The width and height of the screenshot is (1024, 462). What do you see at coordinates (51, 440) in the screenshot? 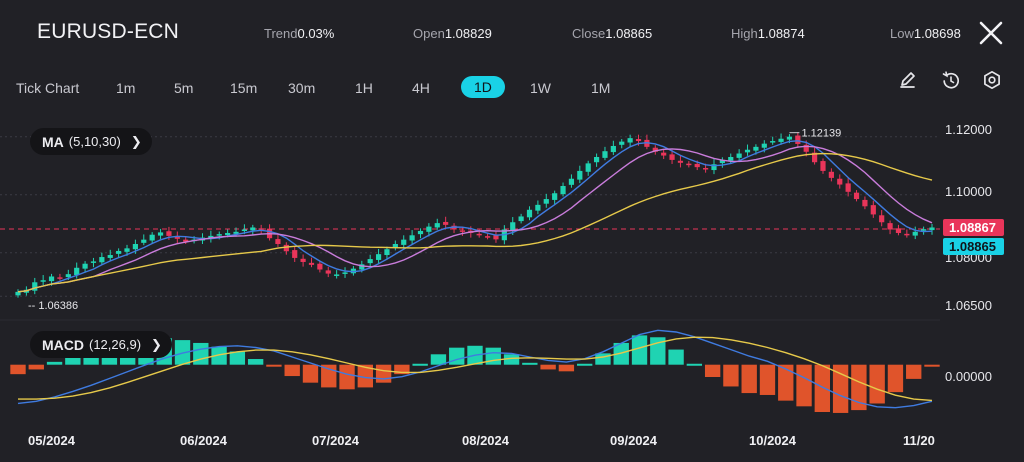
I see `time-axis-label: 05/2024` at bounding box center [51, 440].